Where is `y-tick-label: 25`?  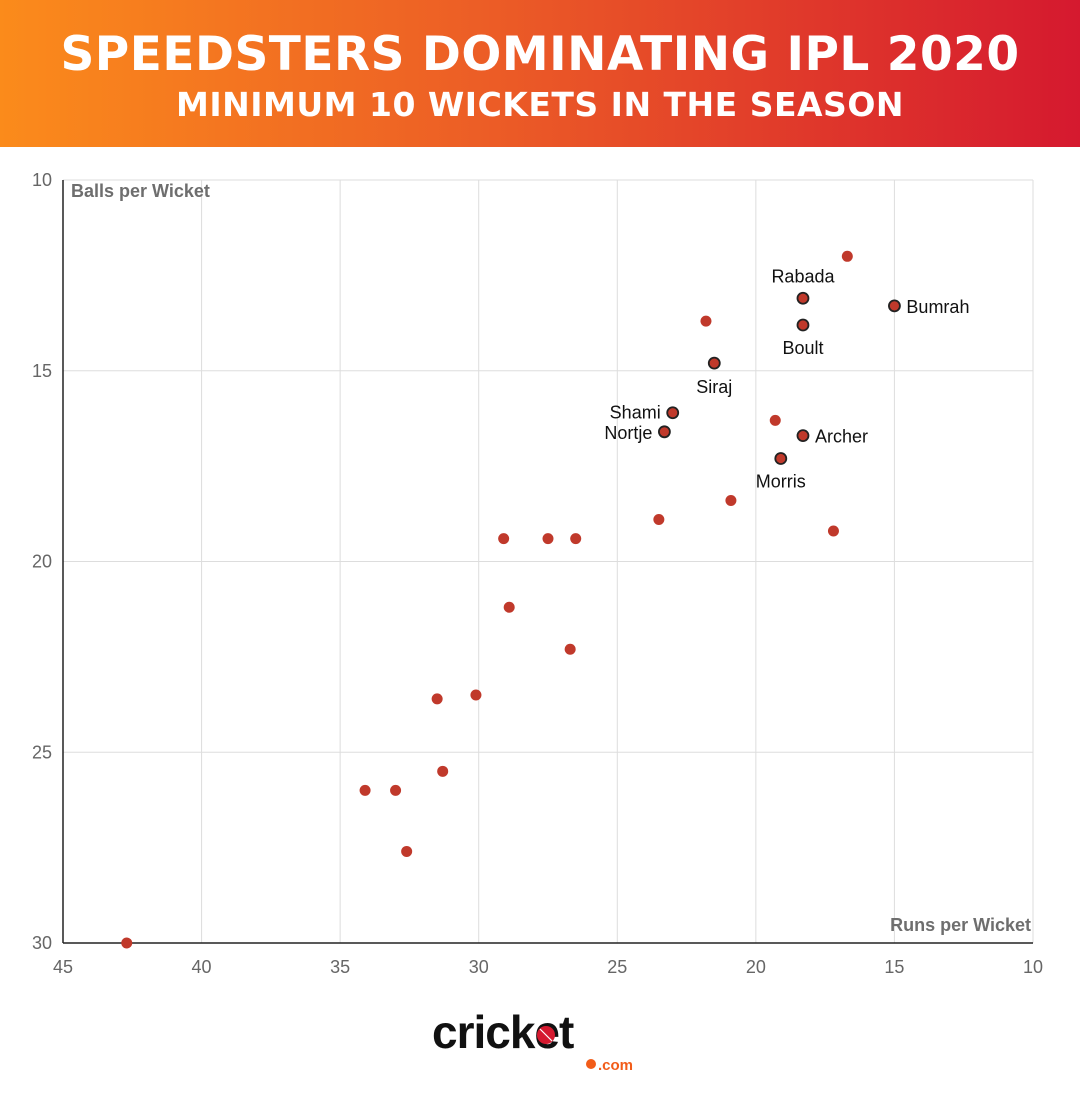 y-tick-label: 25 is located at coordinates (42, 752).